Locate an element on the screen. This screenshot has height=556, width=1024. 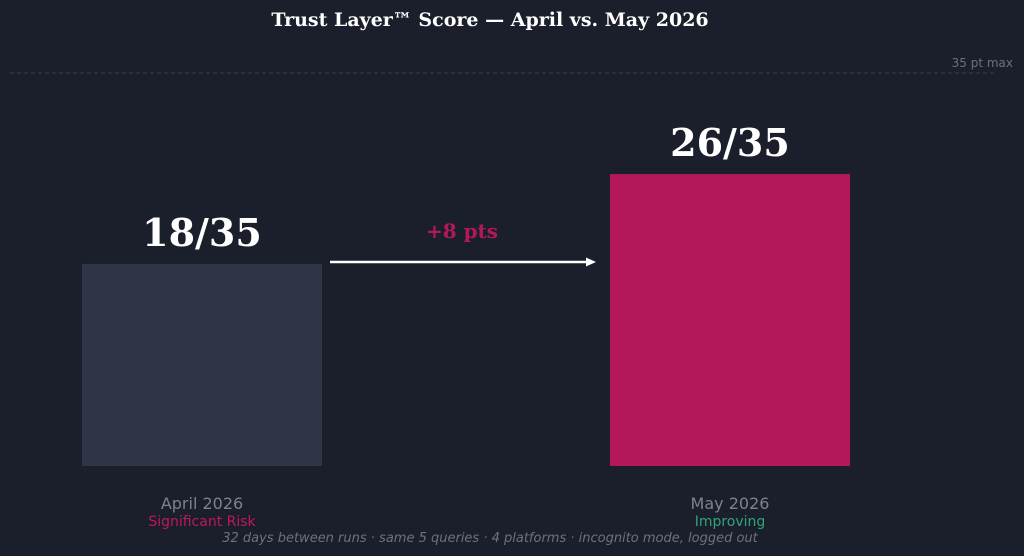
bar-april is located at coordinates (202, 364).